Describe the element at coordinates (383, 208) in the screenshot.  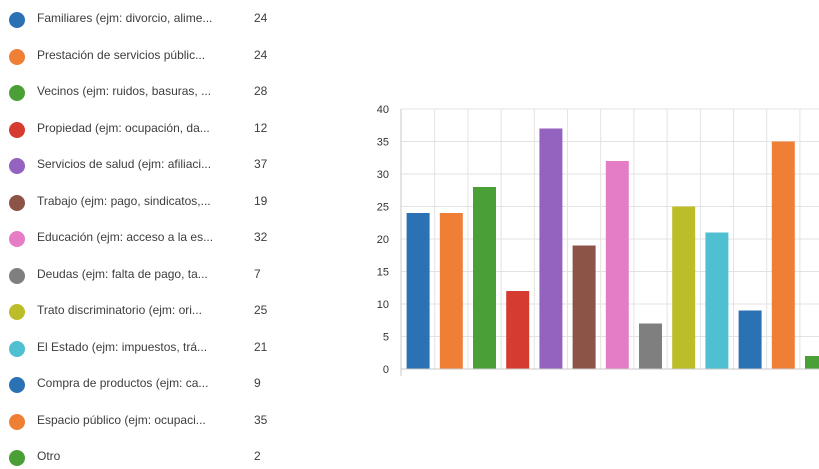
I see `y-tick-label: 25` at that location.